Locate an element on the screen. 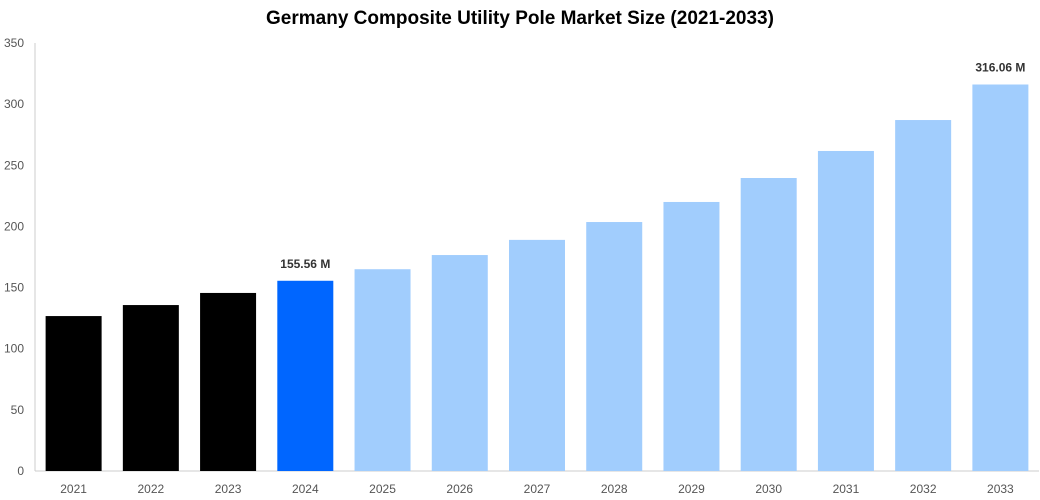  bar-2023 is located at coordinates (228, 381).